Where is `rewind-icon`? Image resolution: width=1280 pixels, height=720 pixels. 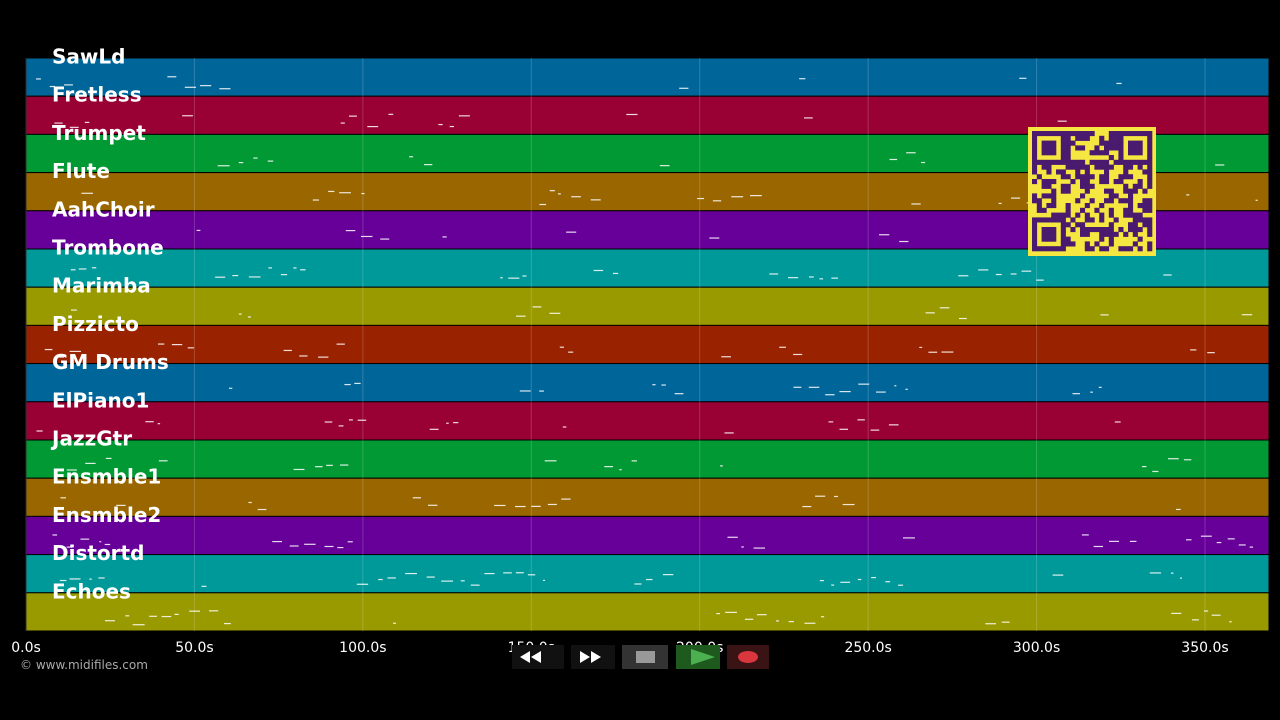
rewind-icon is located at coordinates (530, 657).